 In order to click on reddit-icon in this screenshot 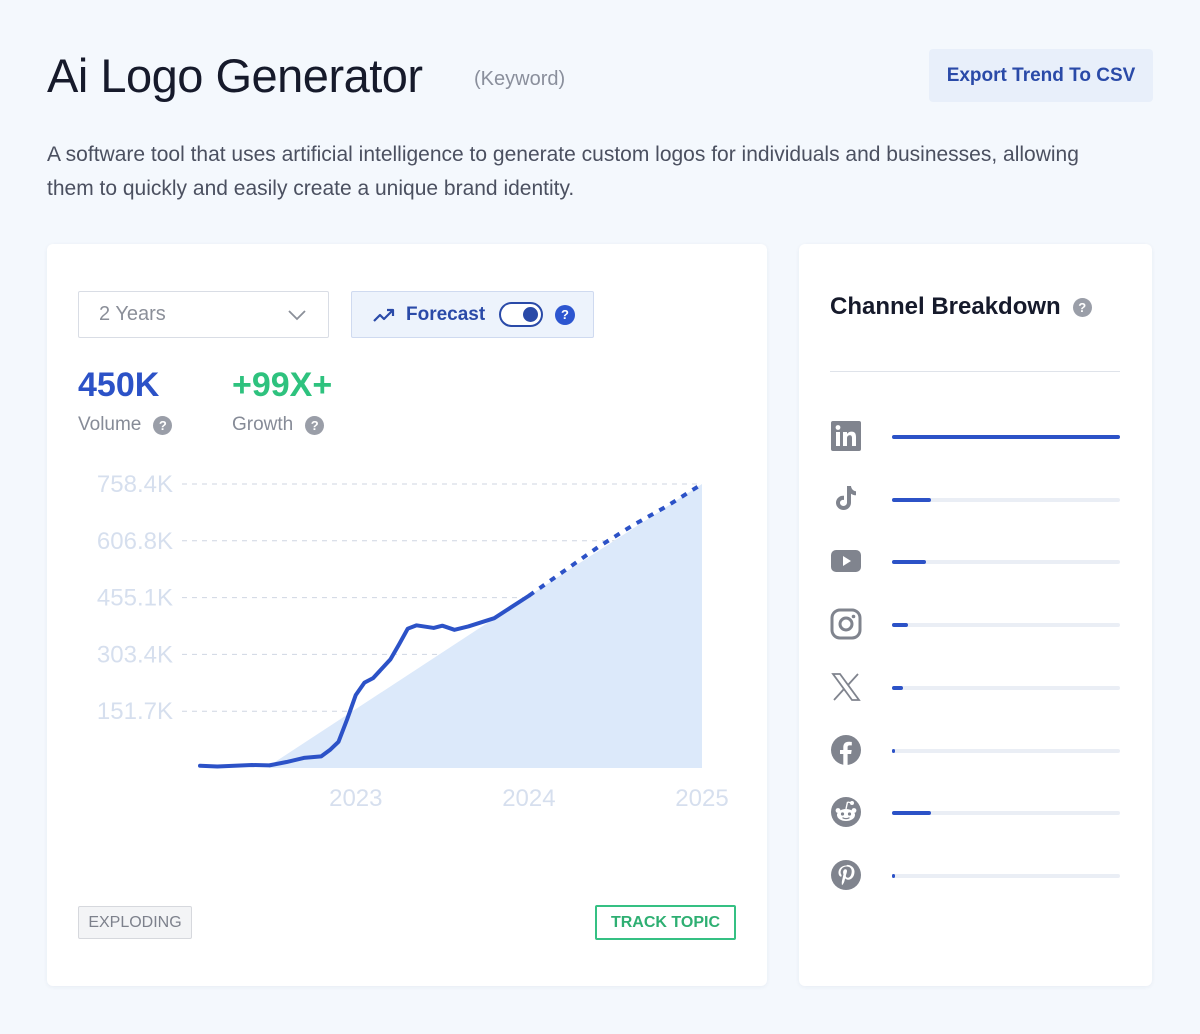, I will do `click(846, 812)`.